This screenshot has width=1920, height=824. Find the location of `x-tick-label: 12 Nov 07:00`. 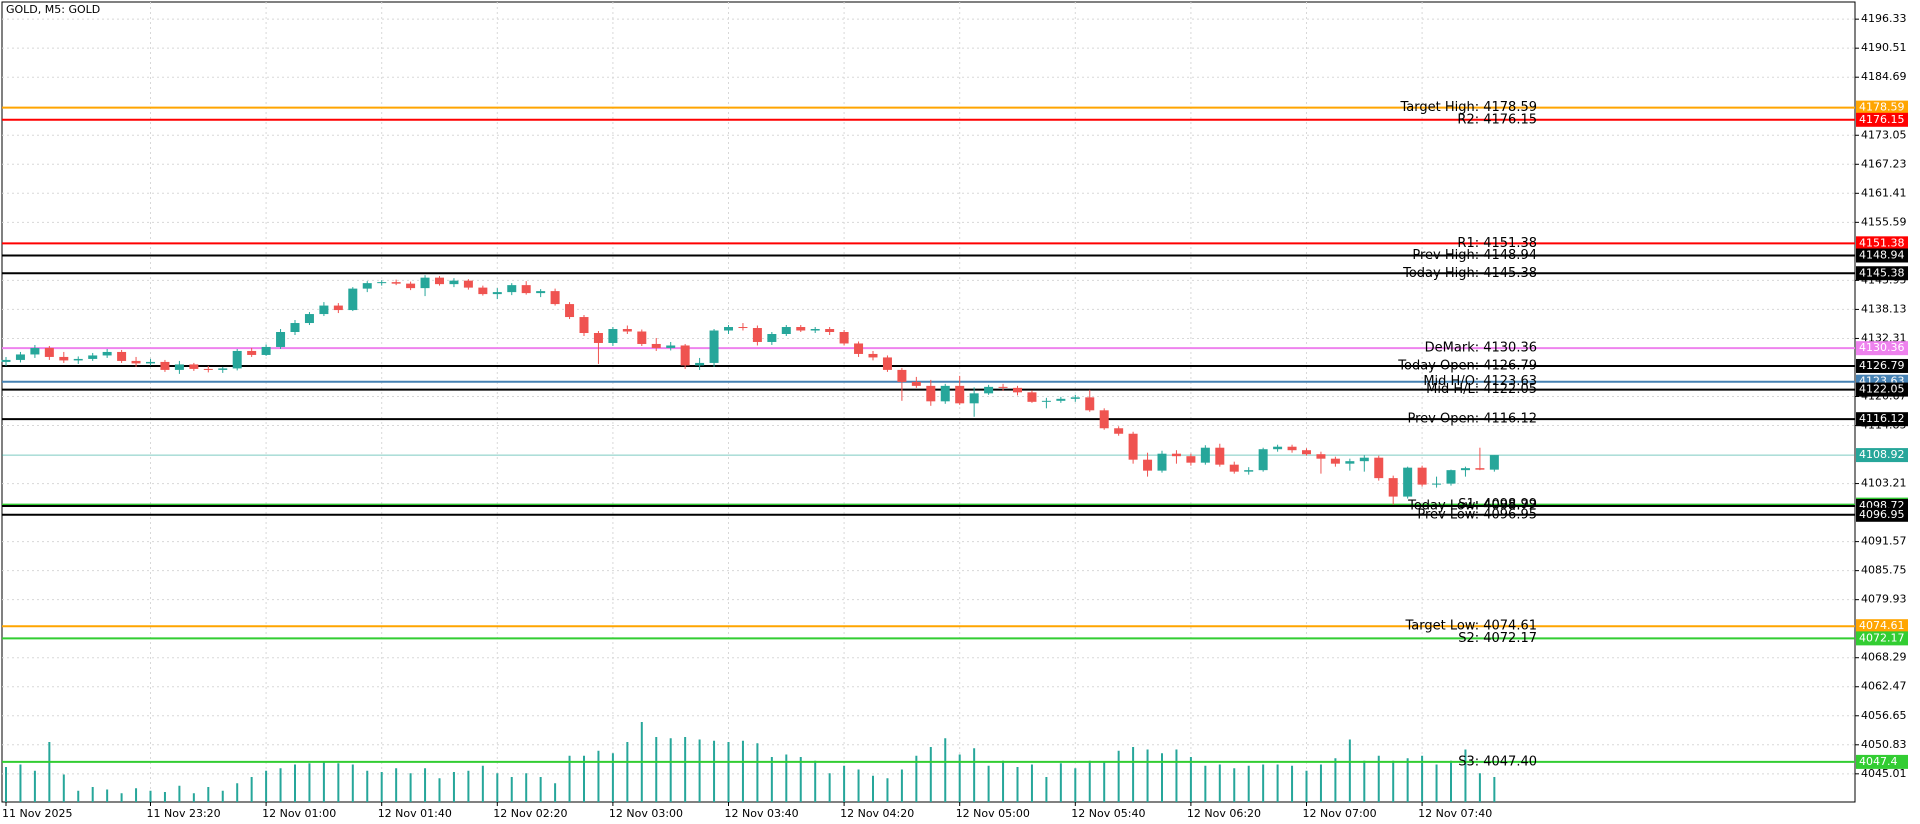

x-tick-label: 12 Nov 07:00 is located at coordinates (1340, 813).